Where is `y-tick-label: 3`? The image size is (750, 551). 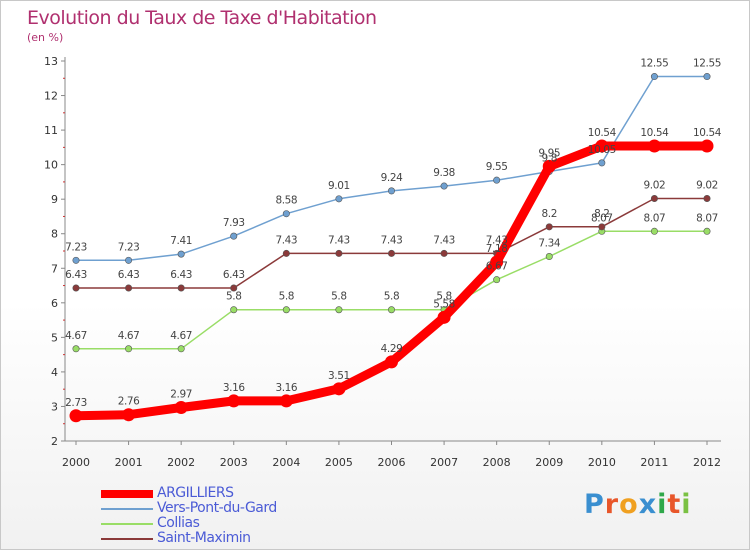 y-tick-label: 3 is located at coordinates (54, 406).